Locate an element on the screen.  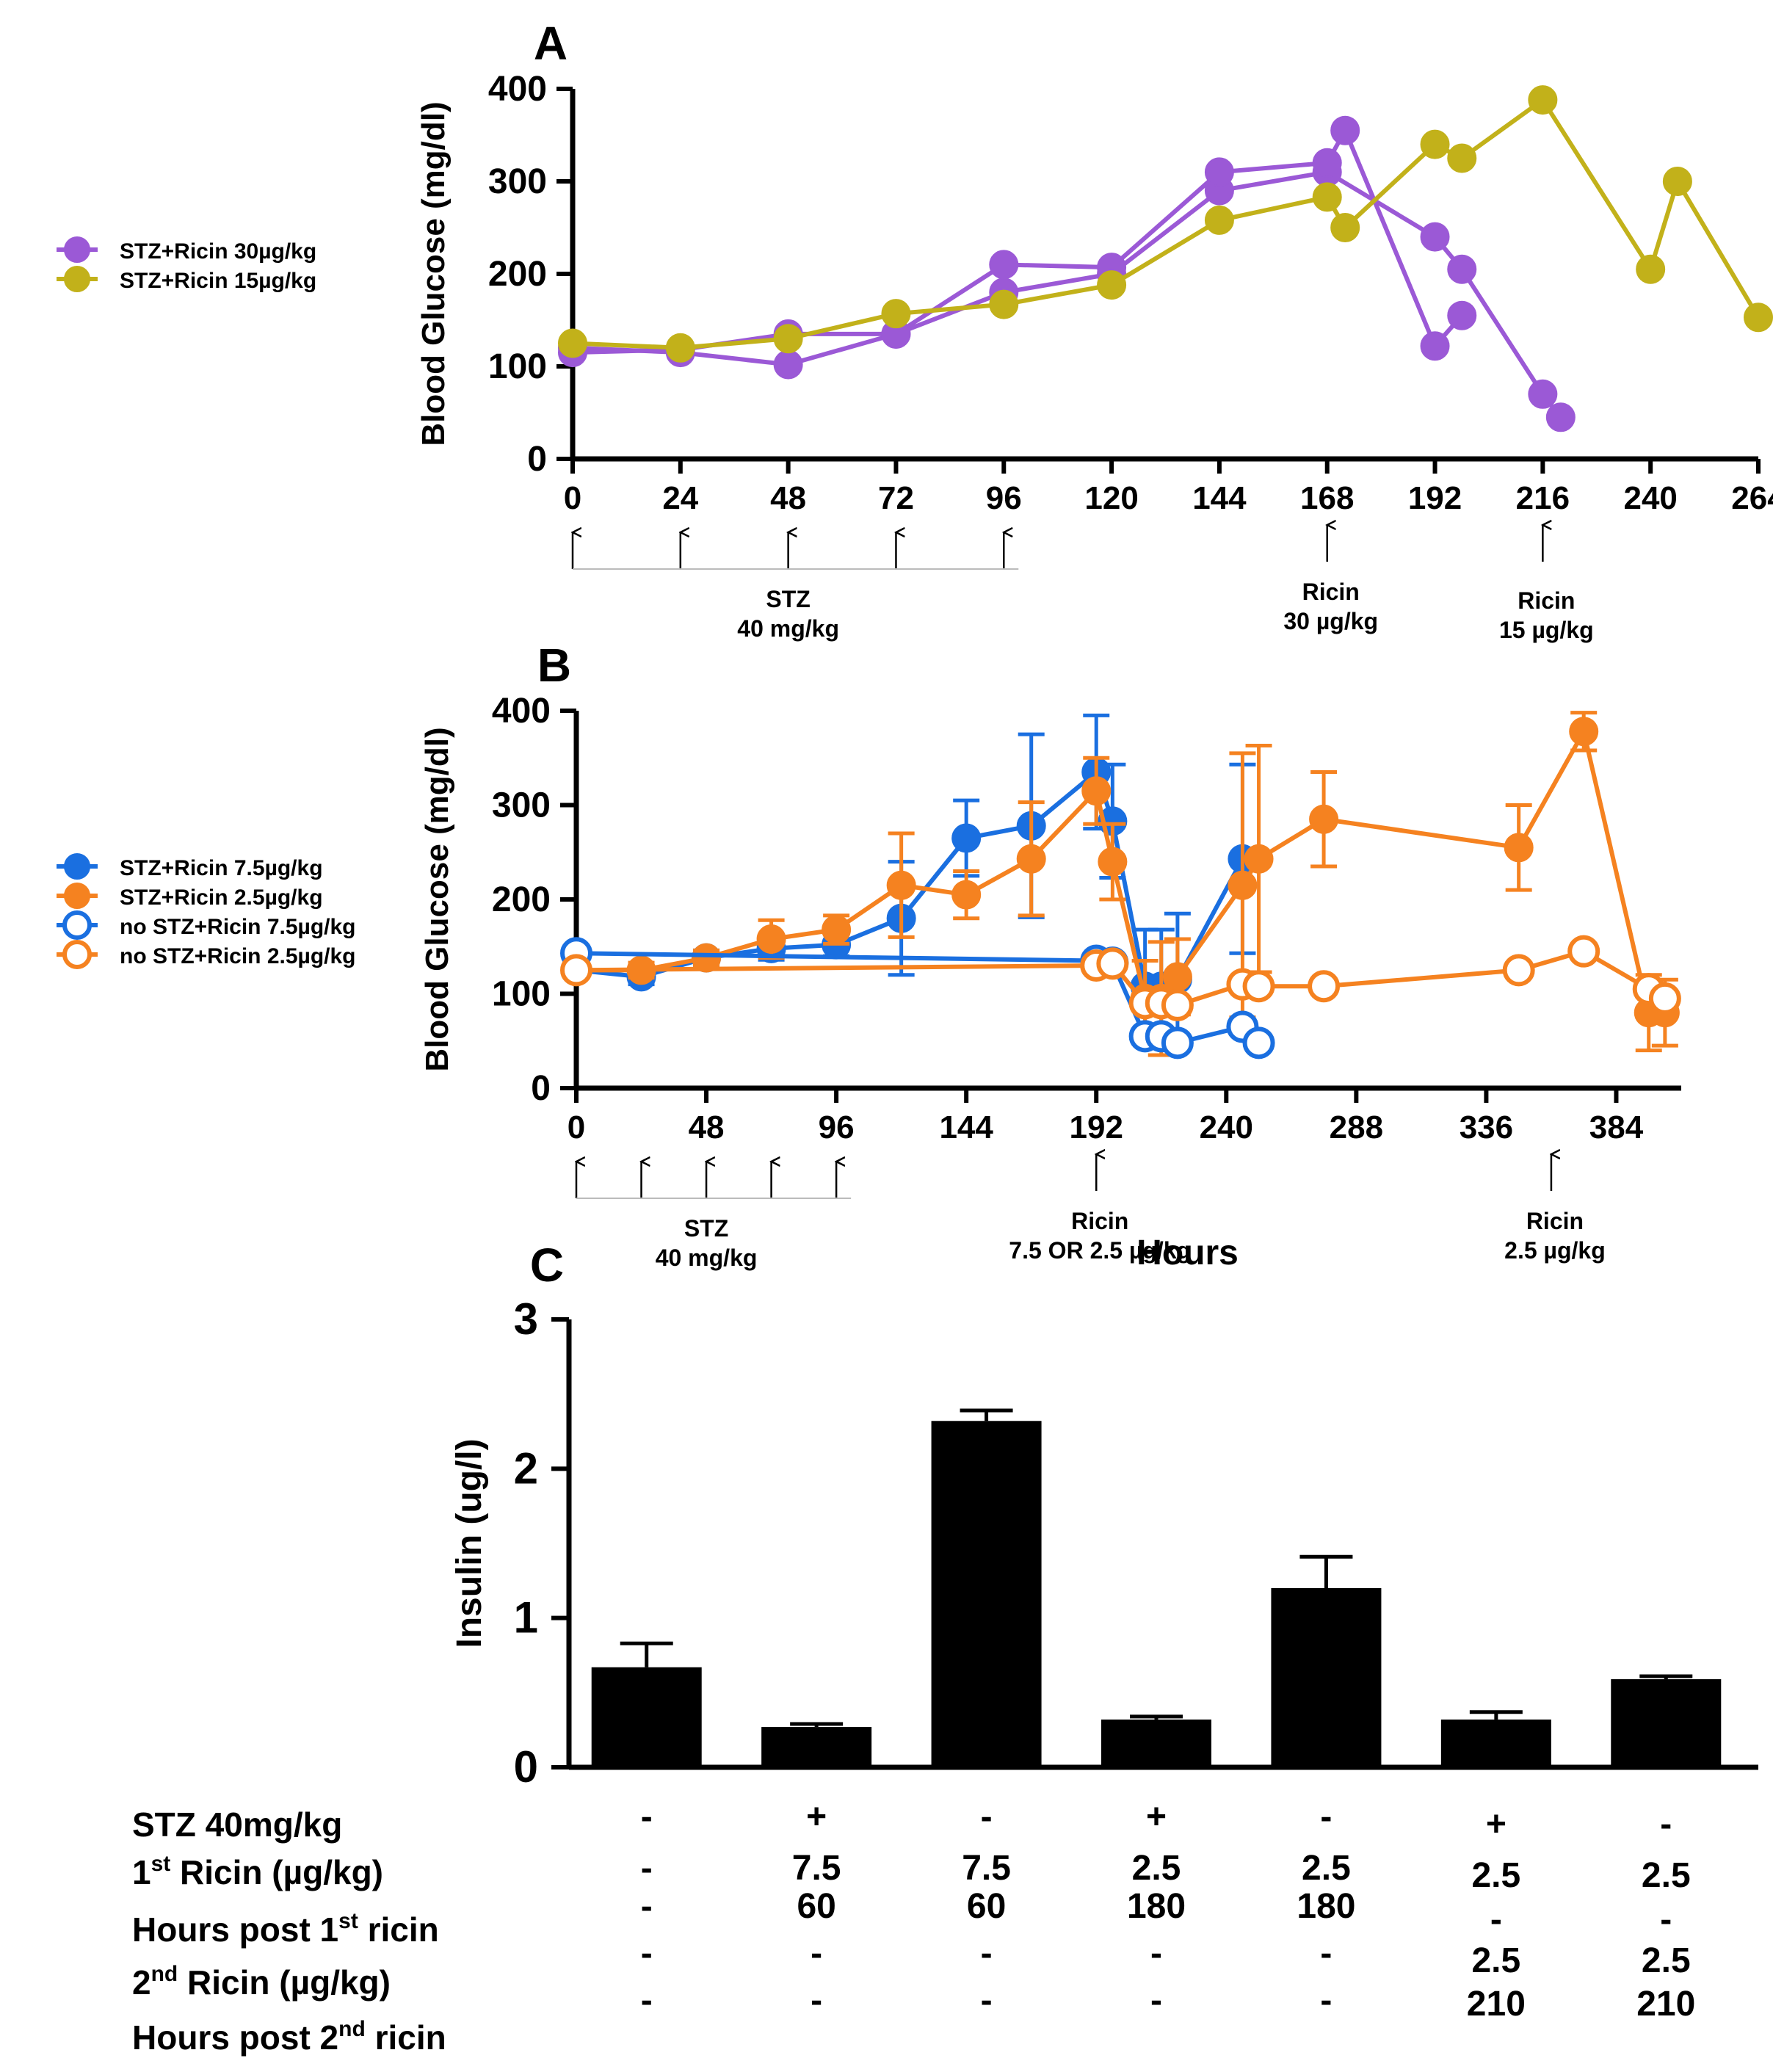
y-tick-label: 0 is located at coordinates (541, 1088).